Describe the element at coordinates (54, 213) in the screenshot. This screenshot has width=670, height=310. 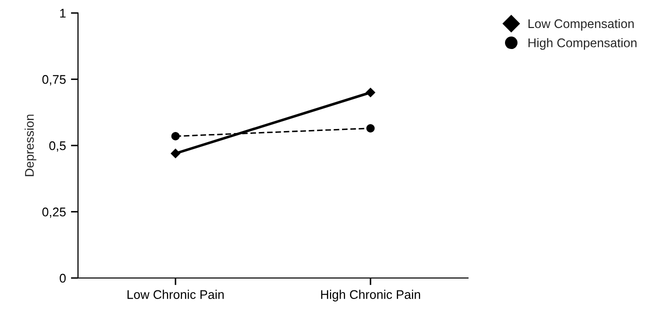
I see `y-tick-label: 0,25` at that location.